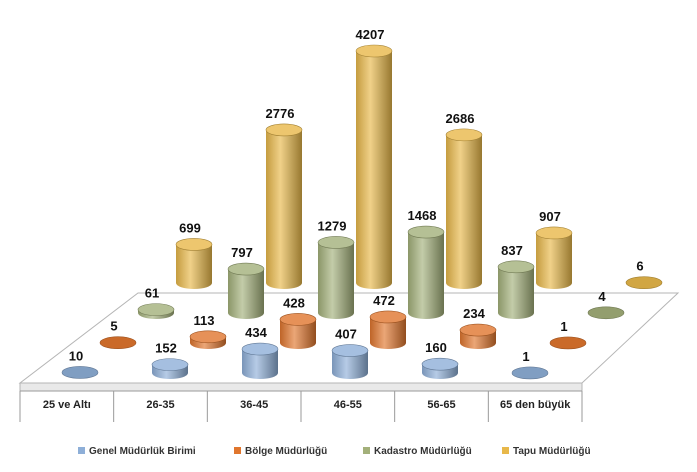  What do you see at coordinates (190, 227) in the screenshot?
I see `data-label: 699` at bounding box center [190, 227].